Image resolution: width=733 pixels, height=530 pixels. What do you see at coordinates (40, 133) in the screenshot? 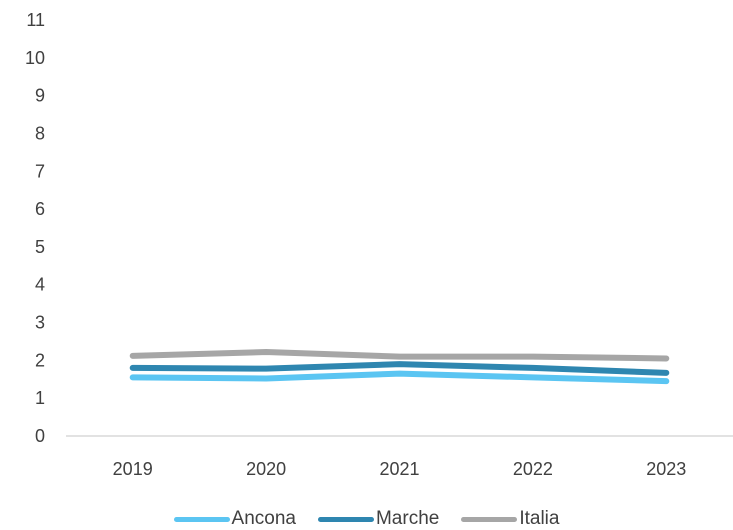
I see `y-tick-label: 8` at bounding box center [40, 133].